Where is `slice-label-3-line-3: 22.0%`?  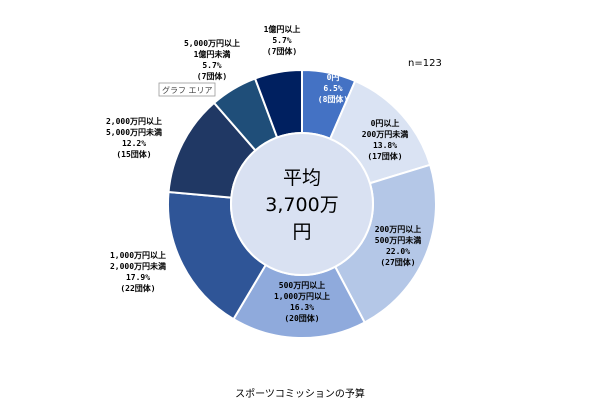 slice-label-3-line-3: 22.0% is located at coordinates (398, 251).